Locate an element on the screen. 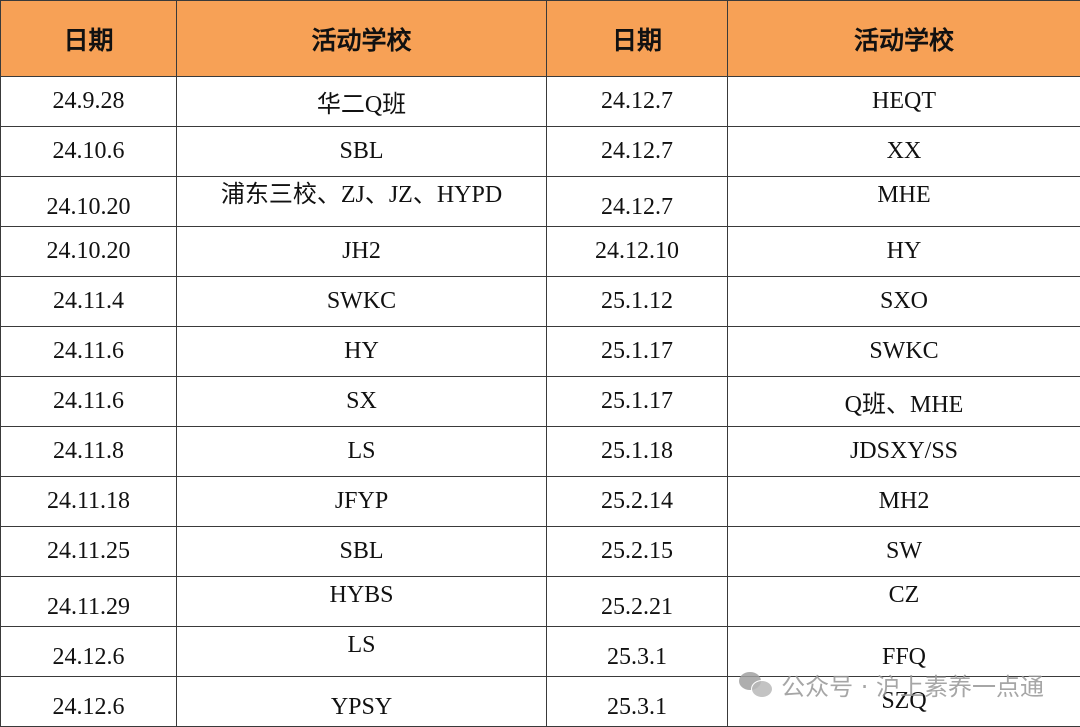 The width and height of the screenshot is (1080, 727). cell-date-right: 25.2.21 is located at coordinates (637, 602).